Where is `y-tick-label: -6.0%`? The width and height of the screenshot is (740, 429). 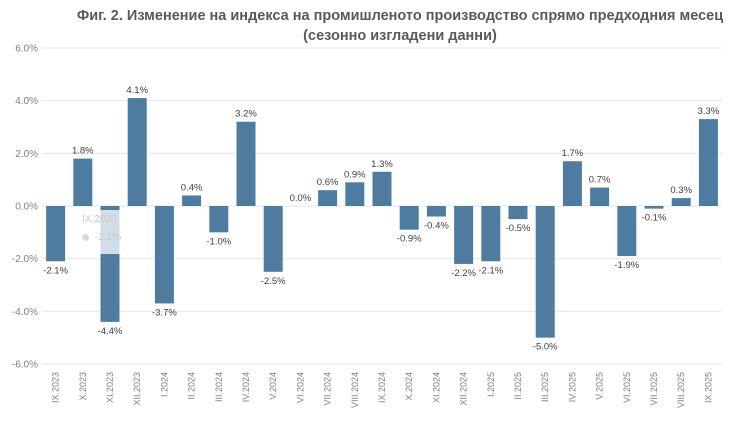 y-tick-label: -6.0% is located at coordinates (25, 365).